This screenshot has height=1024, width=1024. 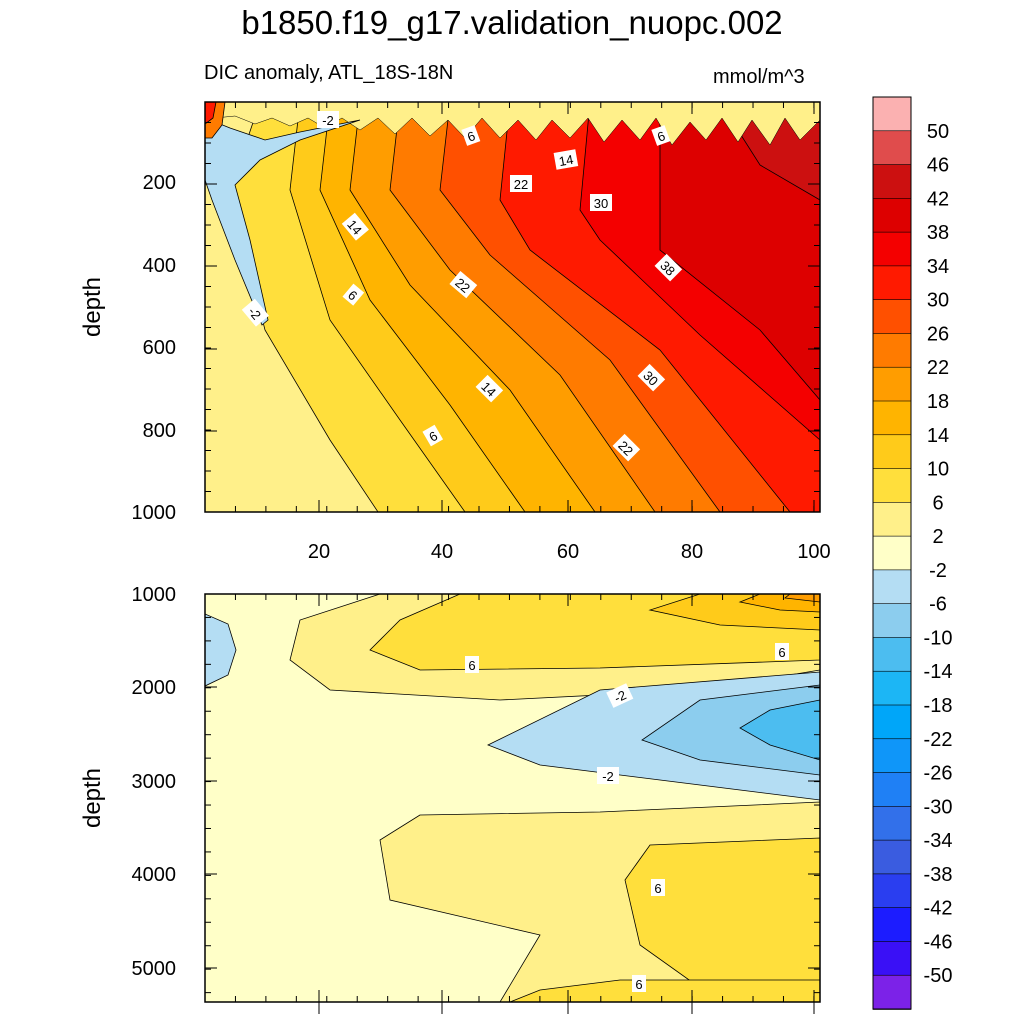 What do you see at coordinates (154, 513) in the screenshot?
I see `upper-ytick-1000: 1000` at bounding box center [154, 513].